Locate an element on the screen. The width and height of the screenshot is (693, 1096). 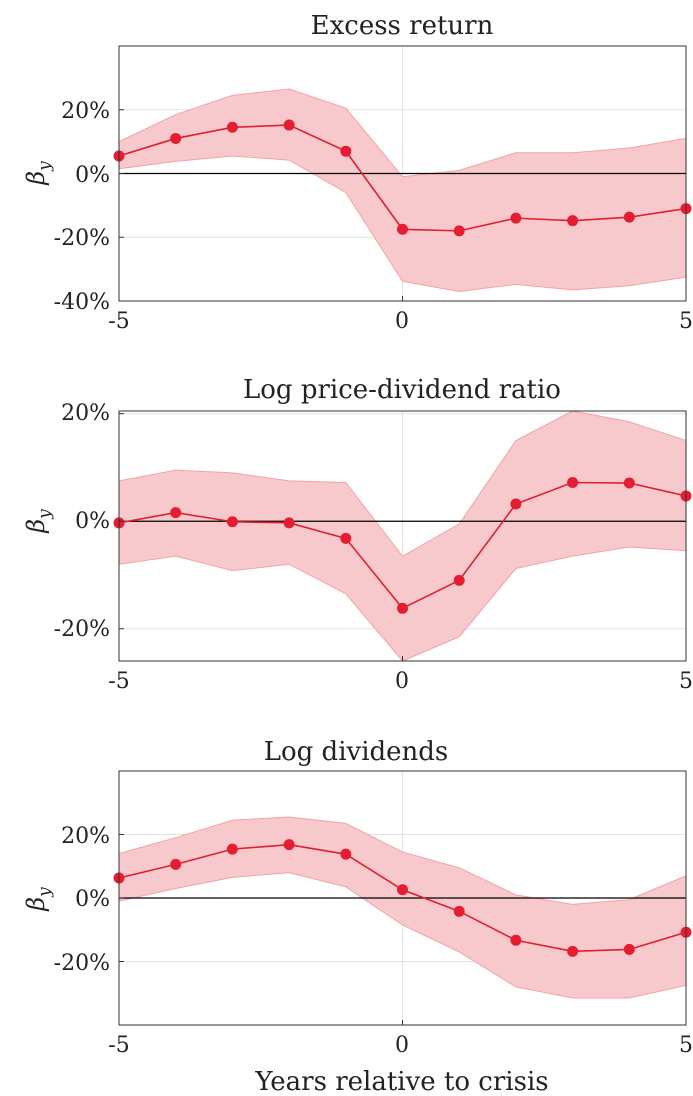
y-tick-label: -40% is located at coordinates (82, 302).